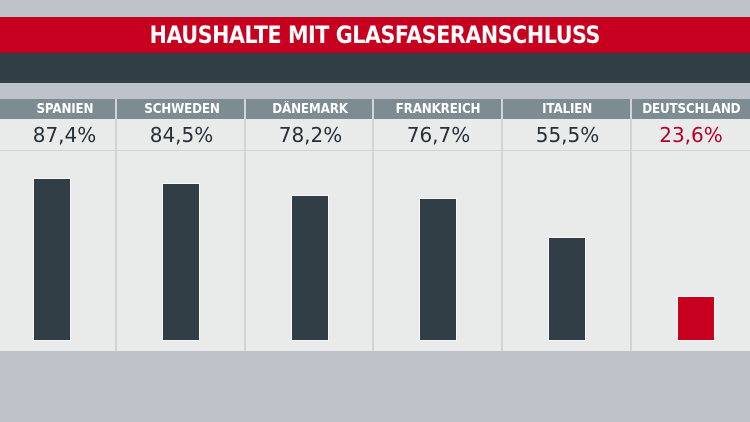  I want to click on country-label: SCHWEDEN, so click(181, 109).